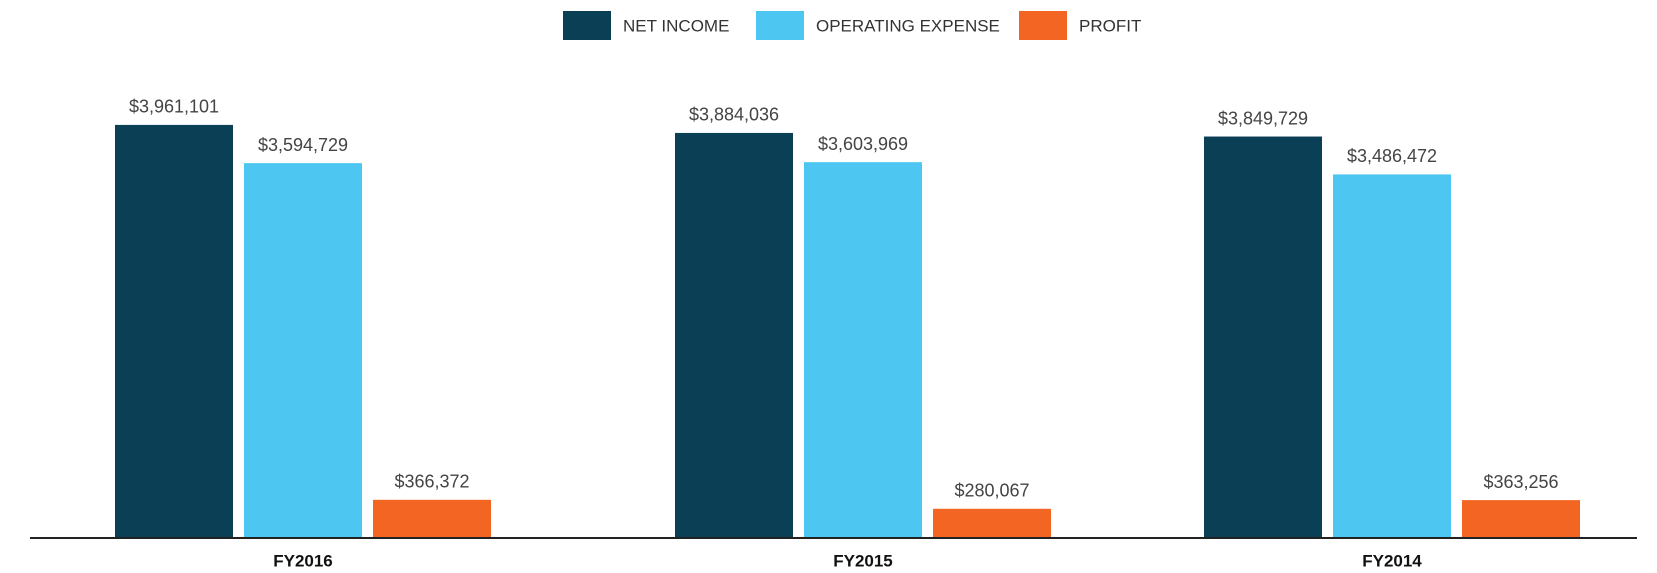 This screenshot has height=573, width=1657. Describe the element at coordinates (431, 482) in the screenshot. I see `value-label: $366,372` at that location.